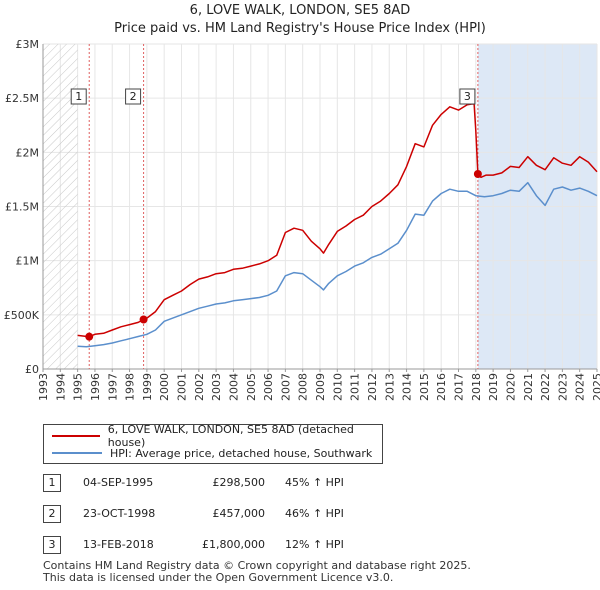 The height and width of the screenshot is (590, 600). I want to click on x-tick-label: 1993, so click(43, 387).